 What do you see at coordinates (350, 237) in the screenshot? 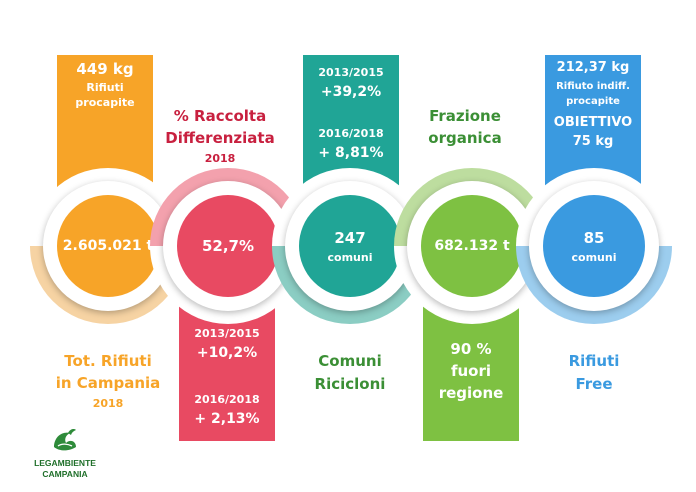
I see `comuni-ricicloni-value: 247` at bounding box center [350, 237].